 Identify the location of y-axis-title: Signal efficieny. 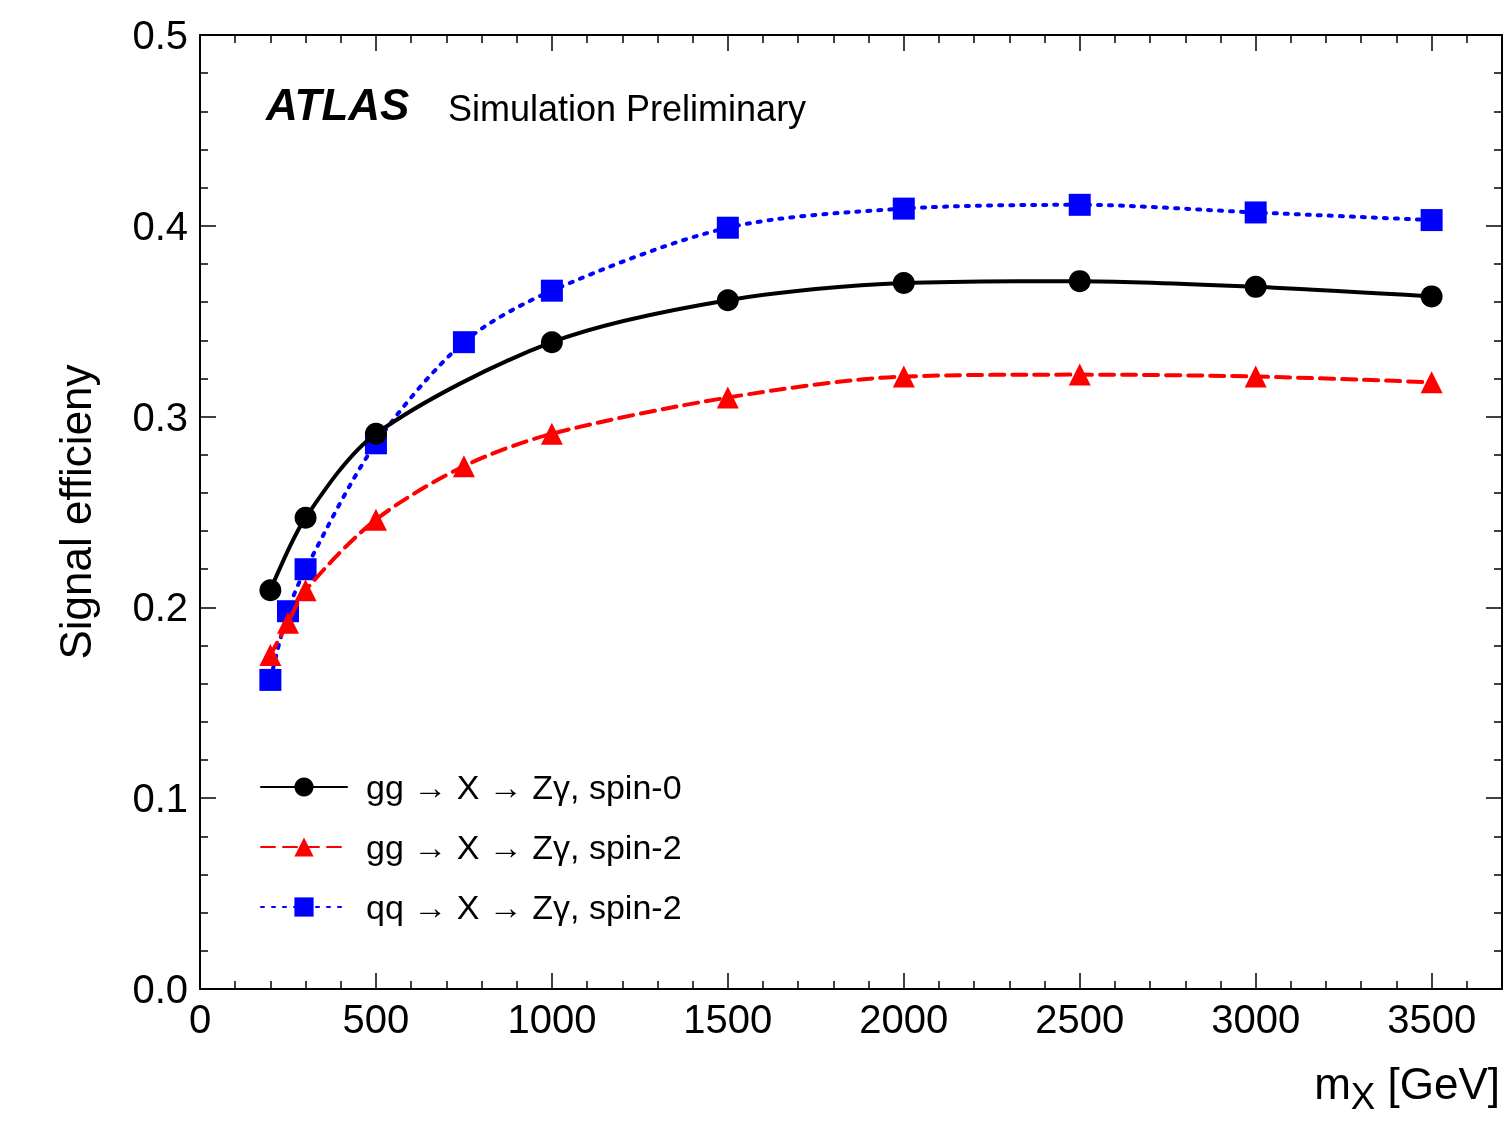
(75, 512).